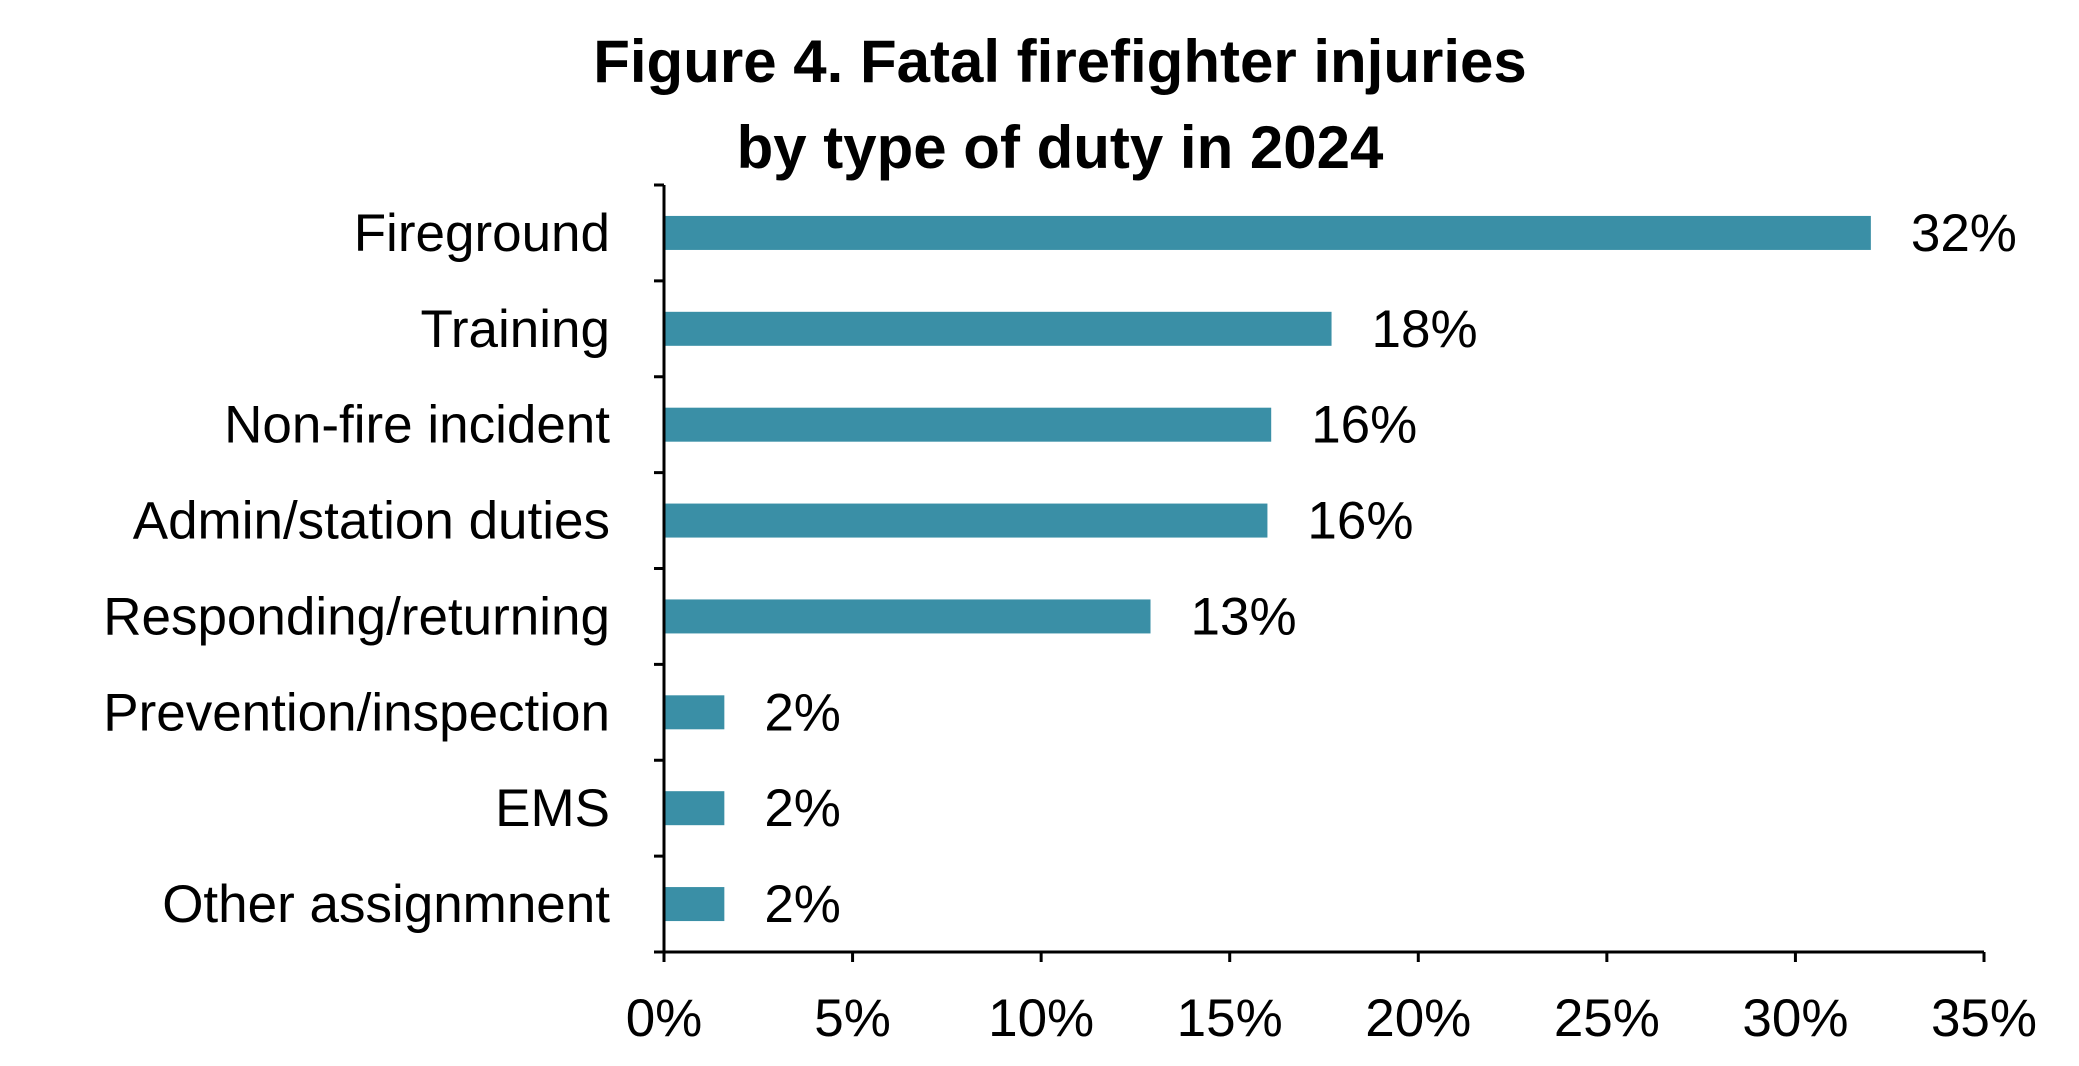  I want to click on x-tick-label-3: 15%, so click(1230, 1018).